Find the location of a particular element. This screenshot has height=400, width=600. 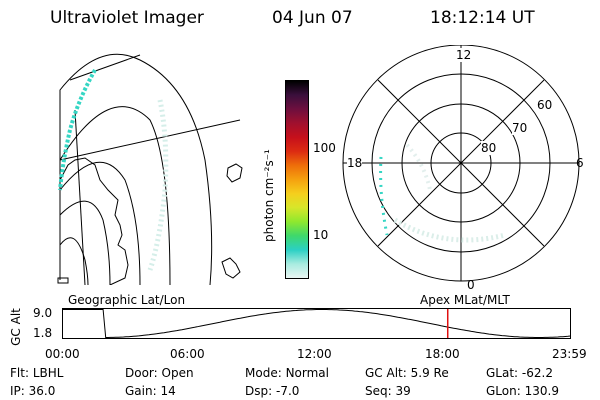

timeline-plot is located at coordinates (316, 323).